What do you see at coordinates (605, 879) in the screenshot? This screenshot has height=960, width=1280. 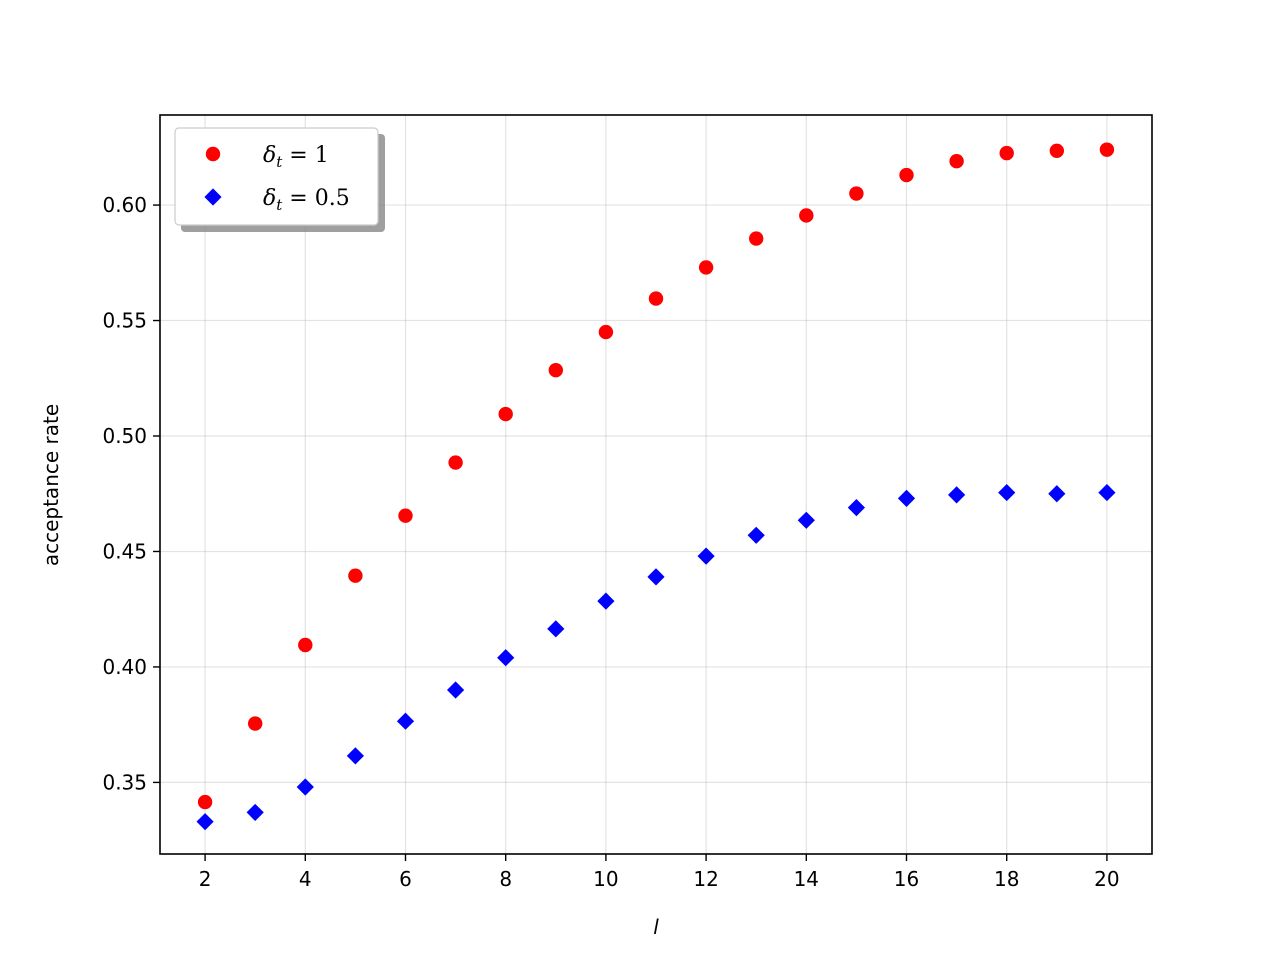 I see `x-tick-label: 10` at bounding box center [605, 879].